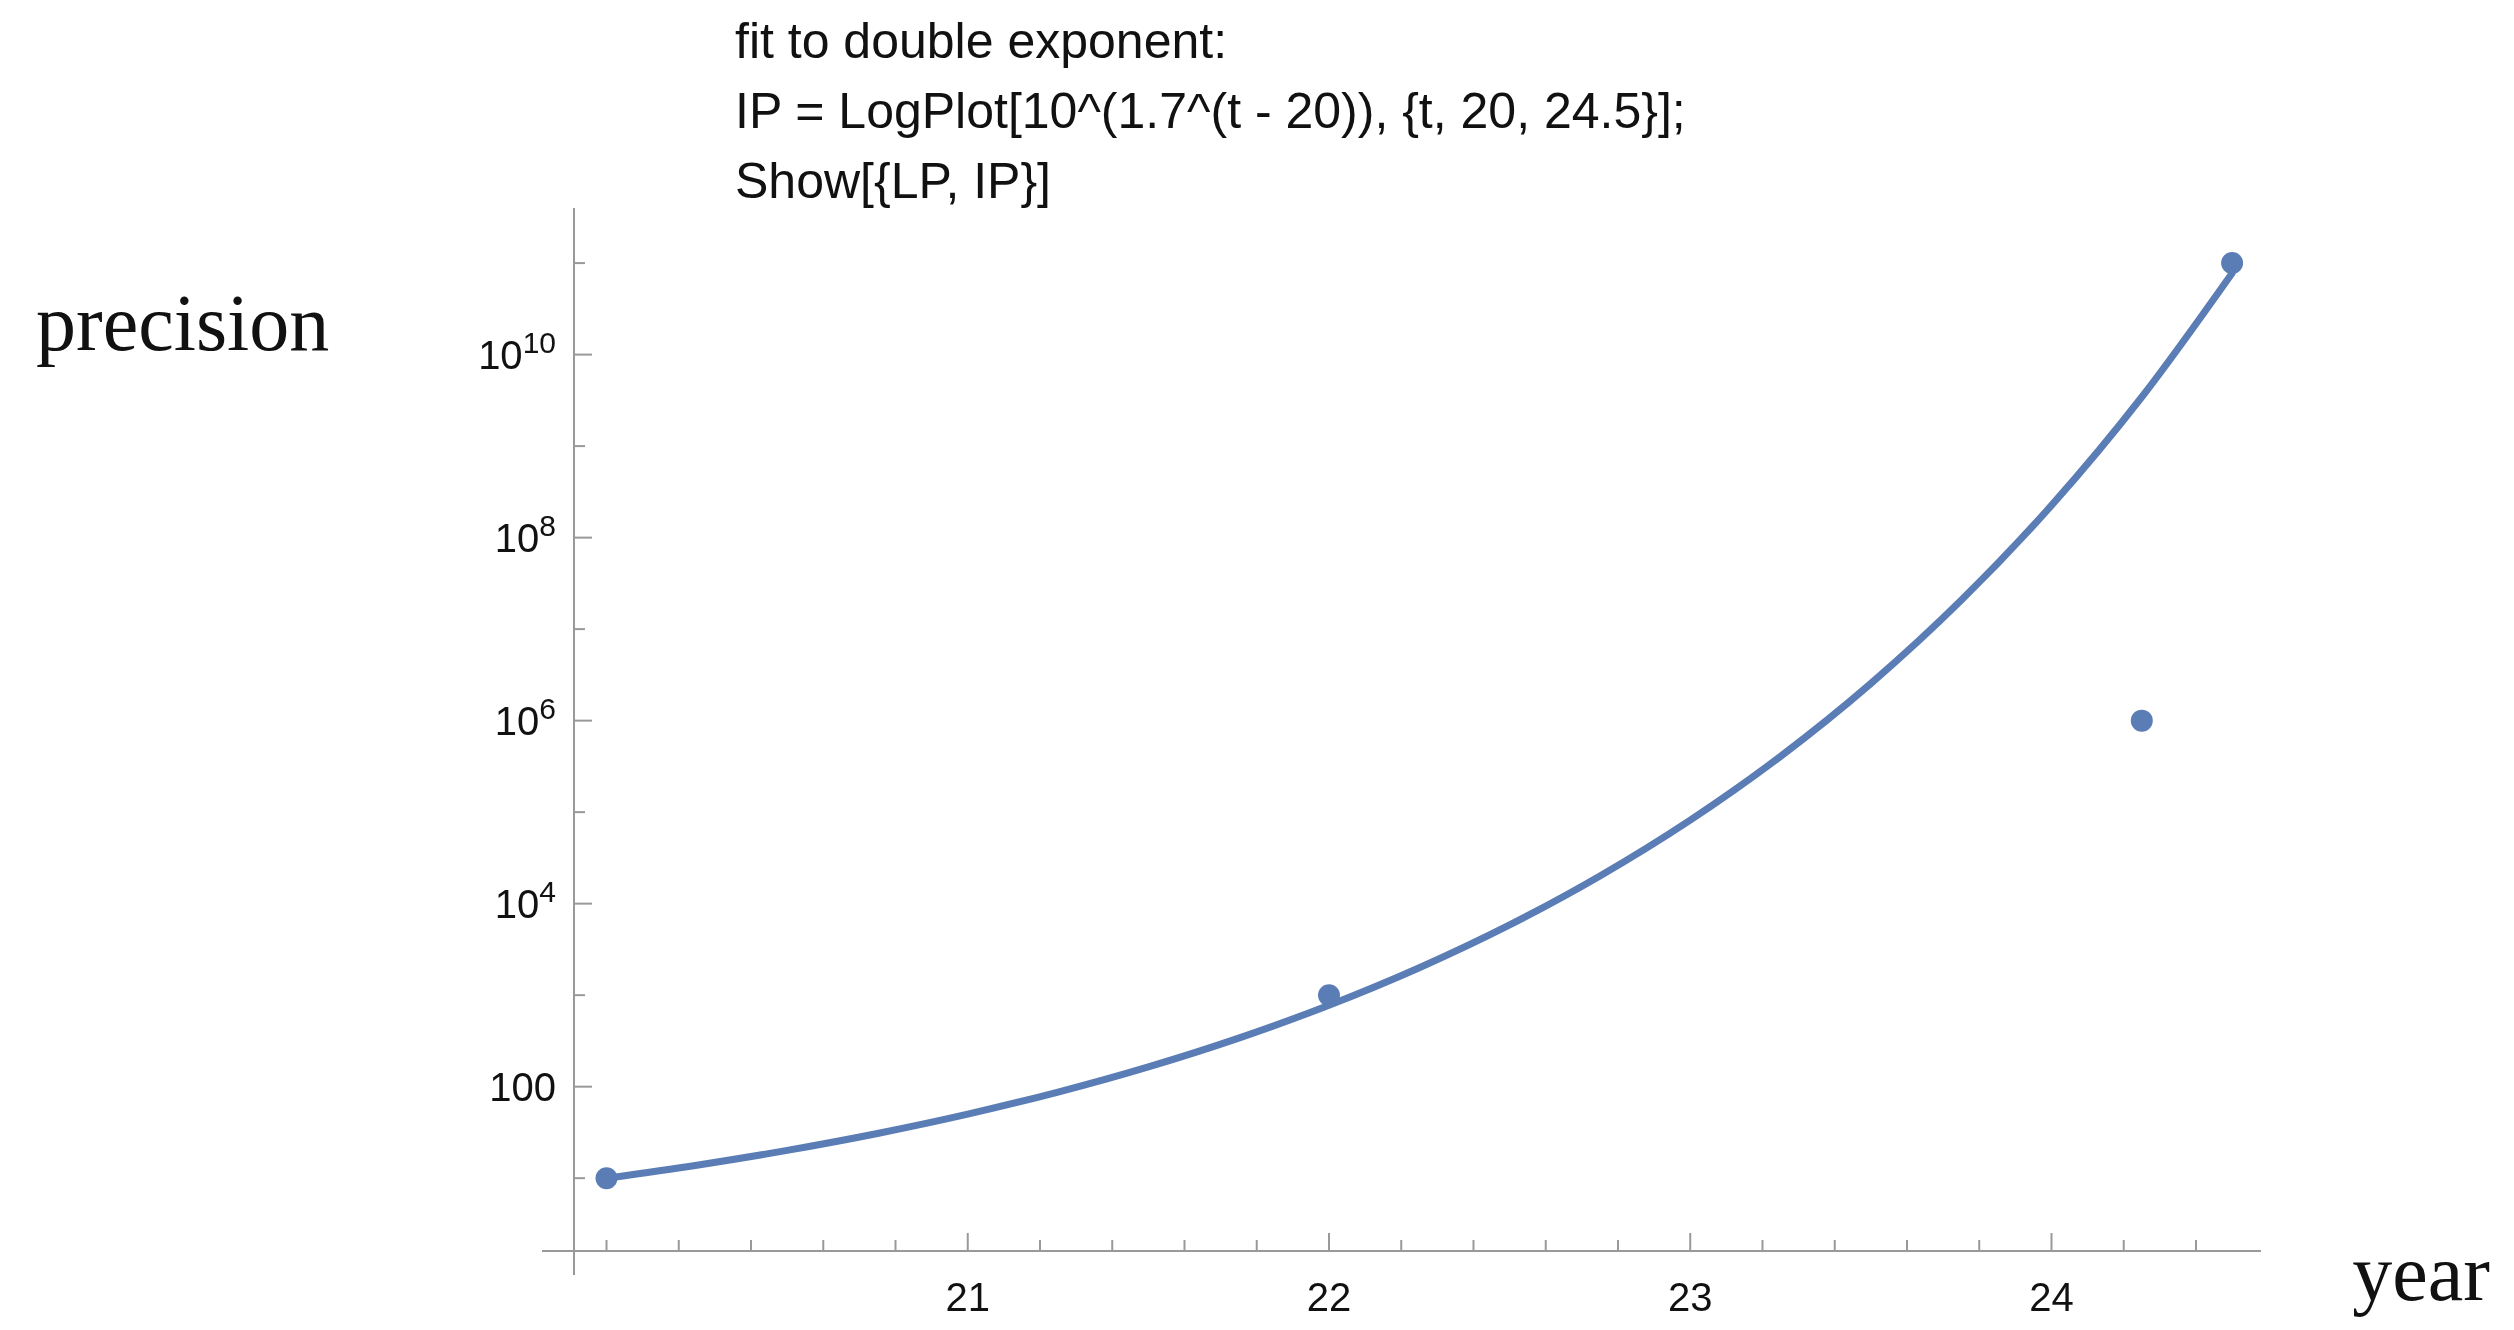  What do you see at coordinates (2051, 1297) in the screenshot?
I see `x-tick-label: 24` at bounding box center [2051, 1297].